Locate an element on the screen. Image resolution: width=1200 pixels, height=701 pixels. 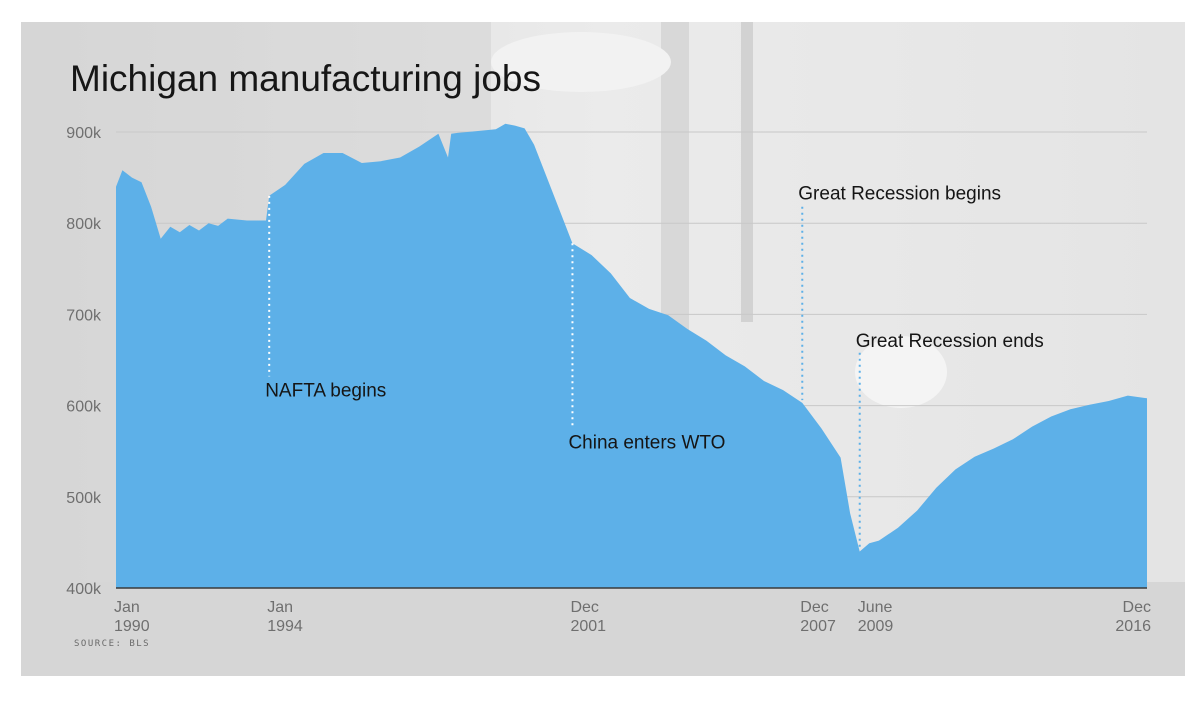
x-tick-label: 1994 is located at coordinates (285, 626).